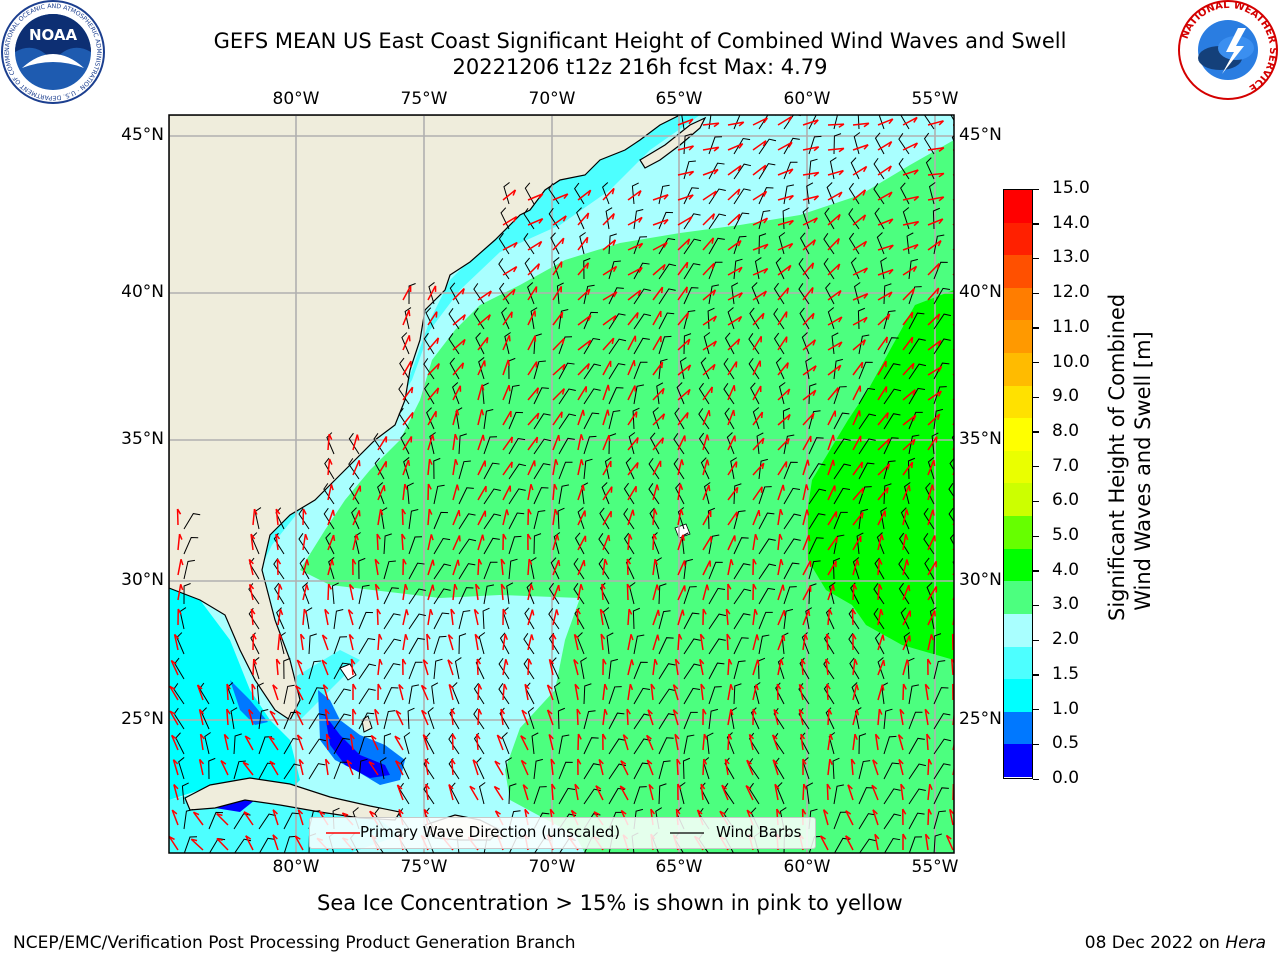  Describe the element at coordinates (1018, 206) in the screenshot. I see `colorbar-bin` at that location.